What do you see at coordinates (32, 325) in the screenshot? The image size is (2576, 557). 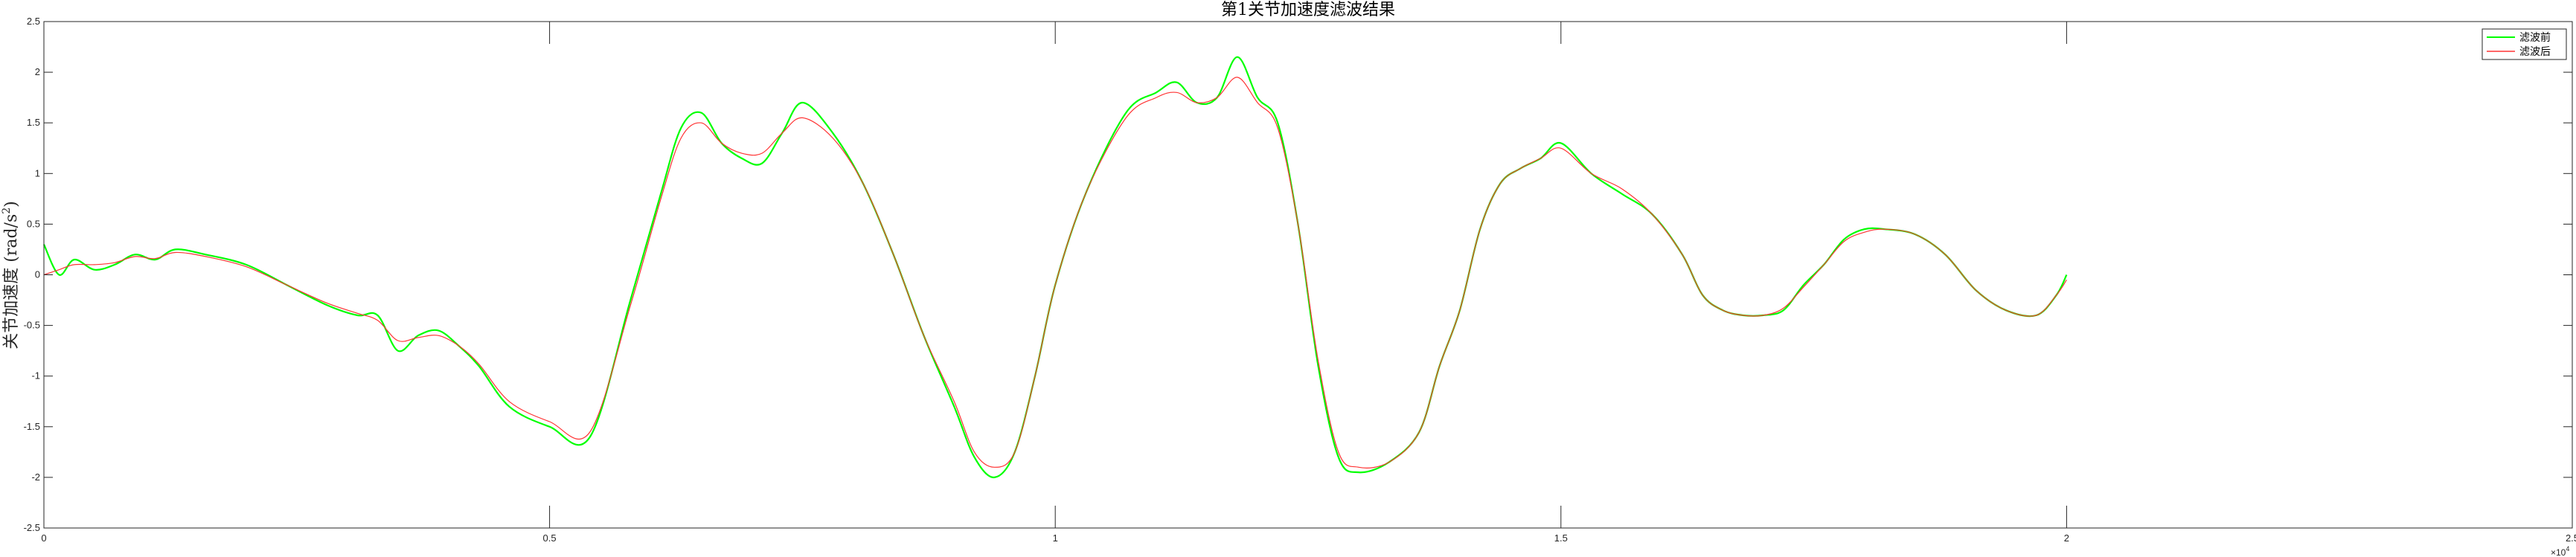 I see `y-tick-label: -0.5` at bounding box center [32, 325].